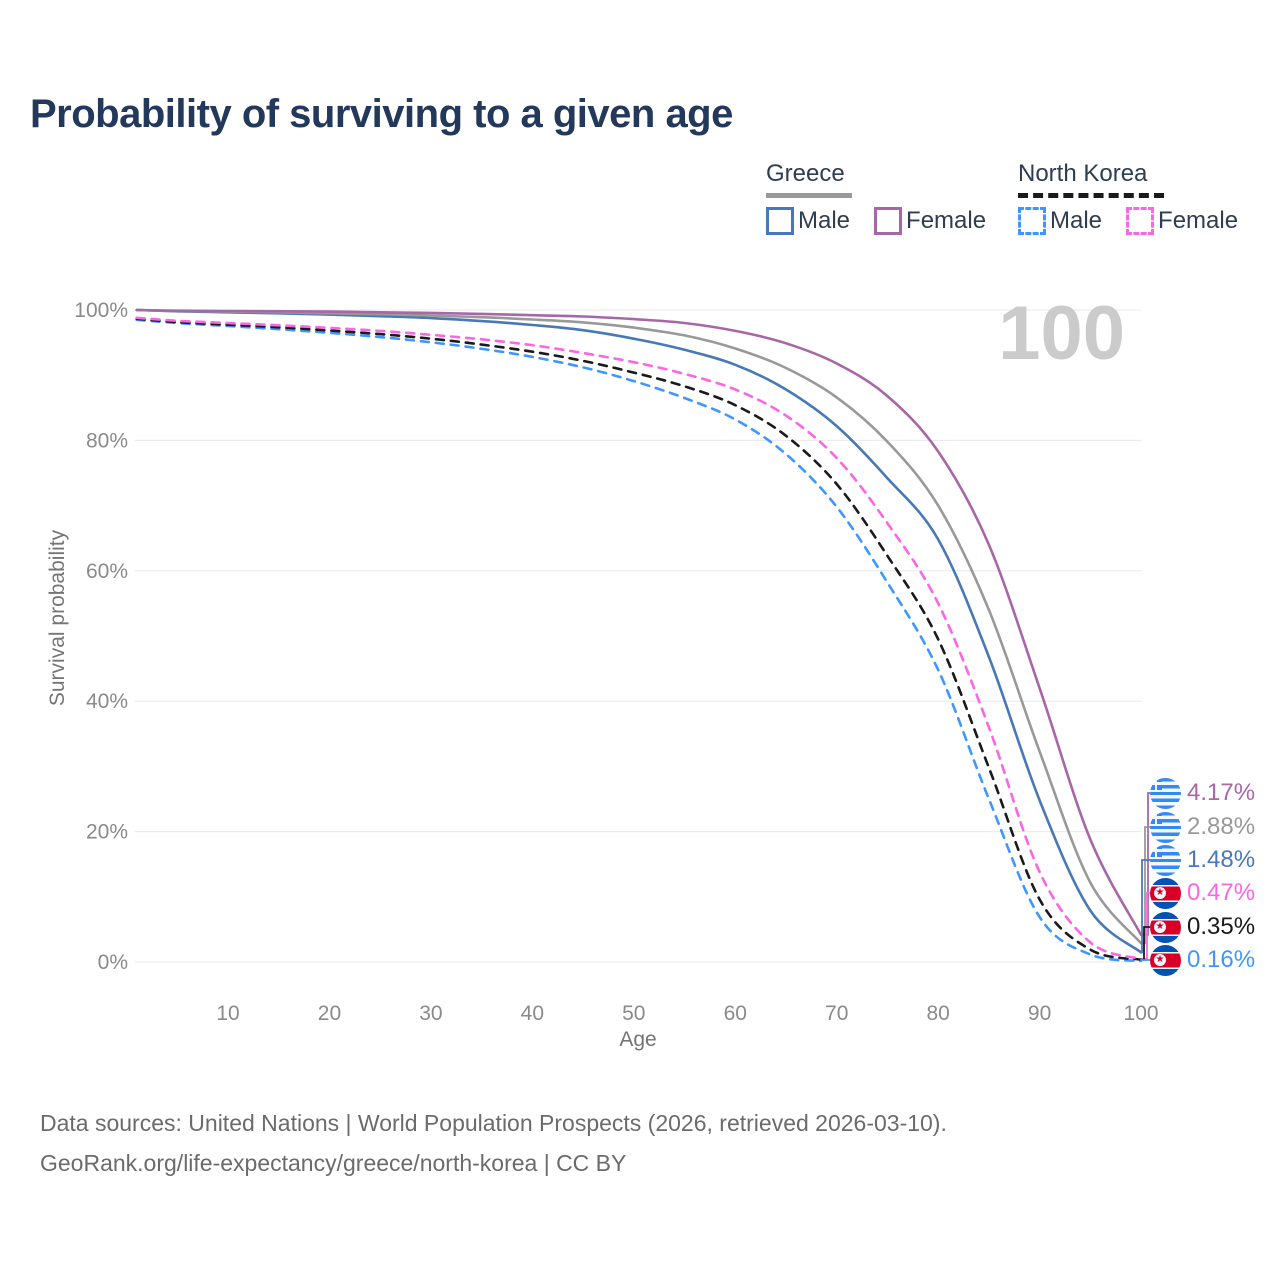 The height and width of the screenshot is (1280, 1280). What do you see at coordinates (107, 832) in the screenshot?
I see `y-tick-label: 20%` at bounding box center [107, 832].